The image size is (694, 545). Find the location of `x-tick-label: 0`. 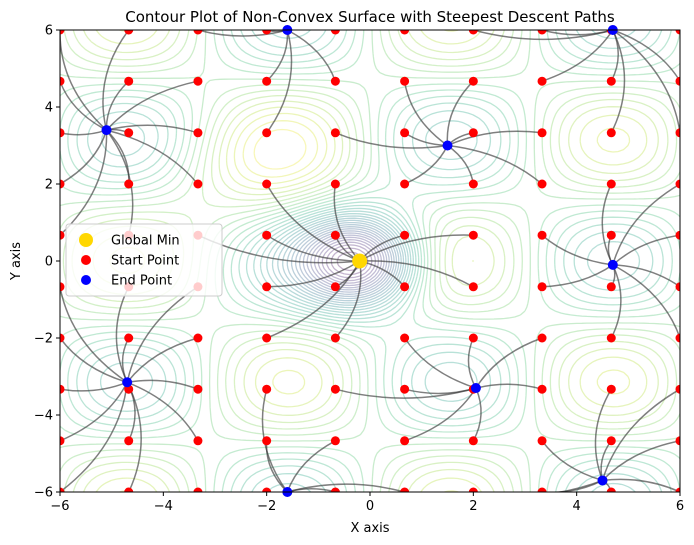

x-tick-label: 0 is located at coordinates (370, 506).